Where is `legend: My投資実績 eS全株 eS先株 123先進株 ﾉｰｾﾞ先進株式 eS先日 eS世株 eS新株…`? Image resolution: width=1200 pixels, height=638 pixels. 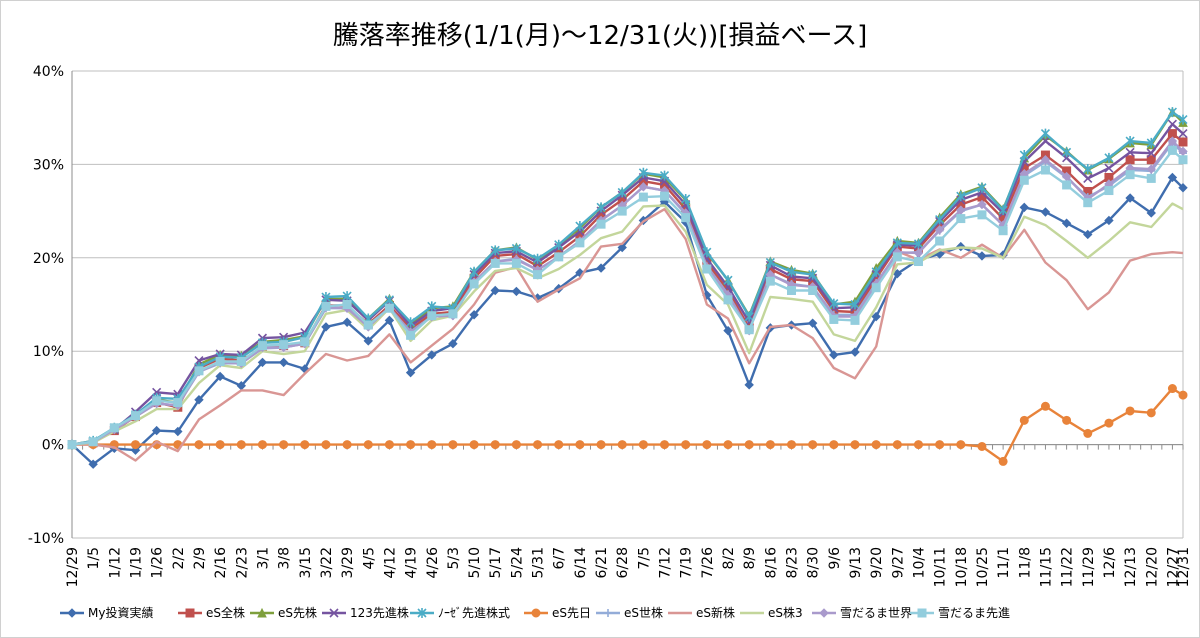
legend: My投資実績 eS全株 eS先株 123先進株 ﾉｰｾﾞ先進株式 eS先日 eS世株 eS新株… is located at coordinates (535, 612).